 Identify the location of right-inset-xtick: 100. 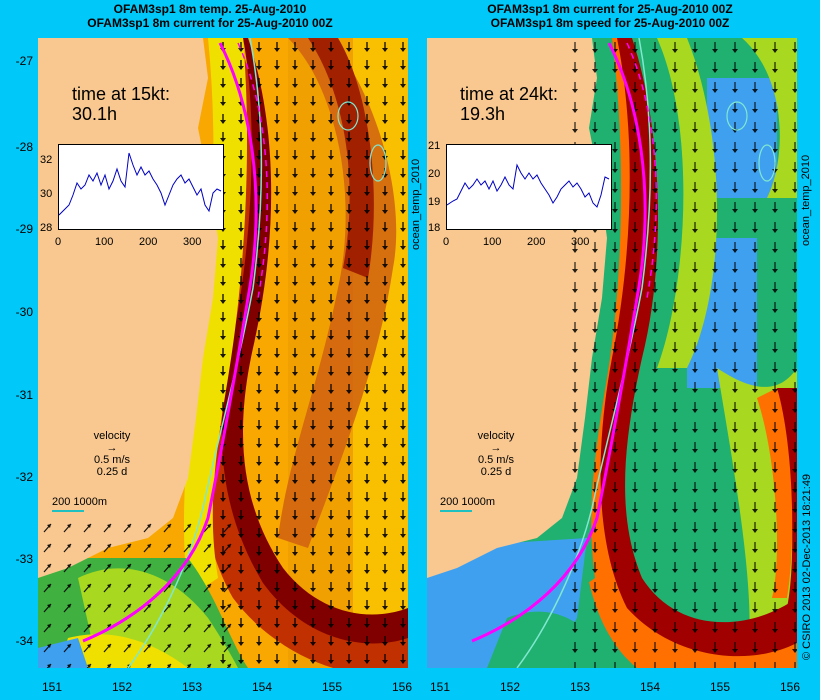
(492, 242).